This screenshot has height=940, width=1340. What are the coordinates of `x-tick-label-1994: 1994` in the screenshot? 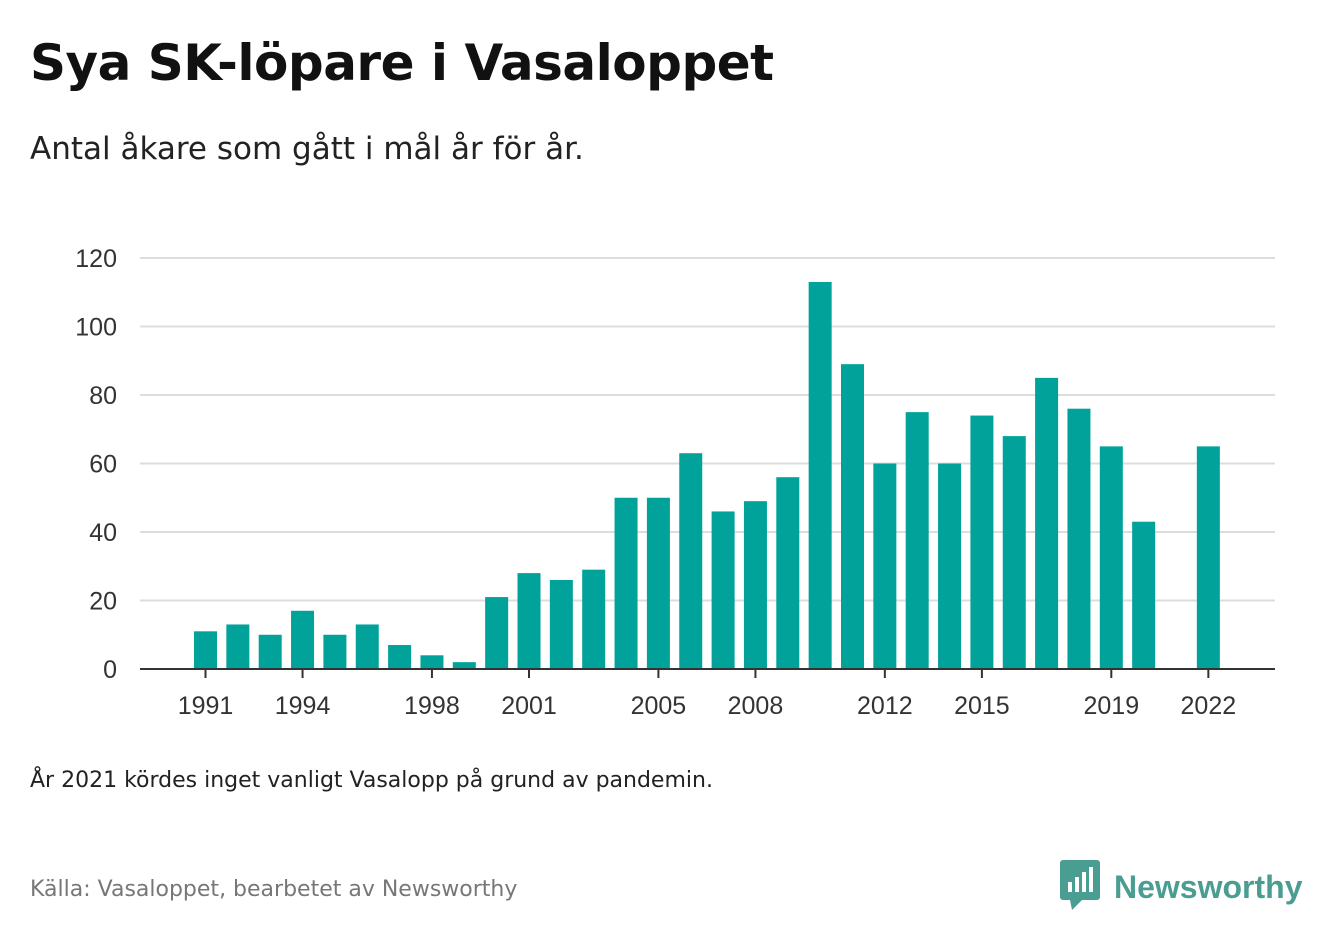 It's located at (303, 706).